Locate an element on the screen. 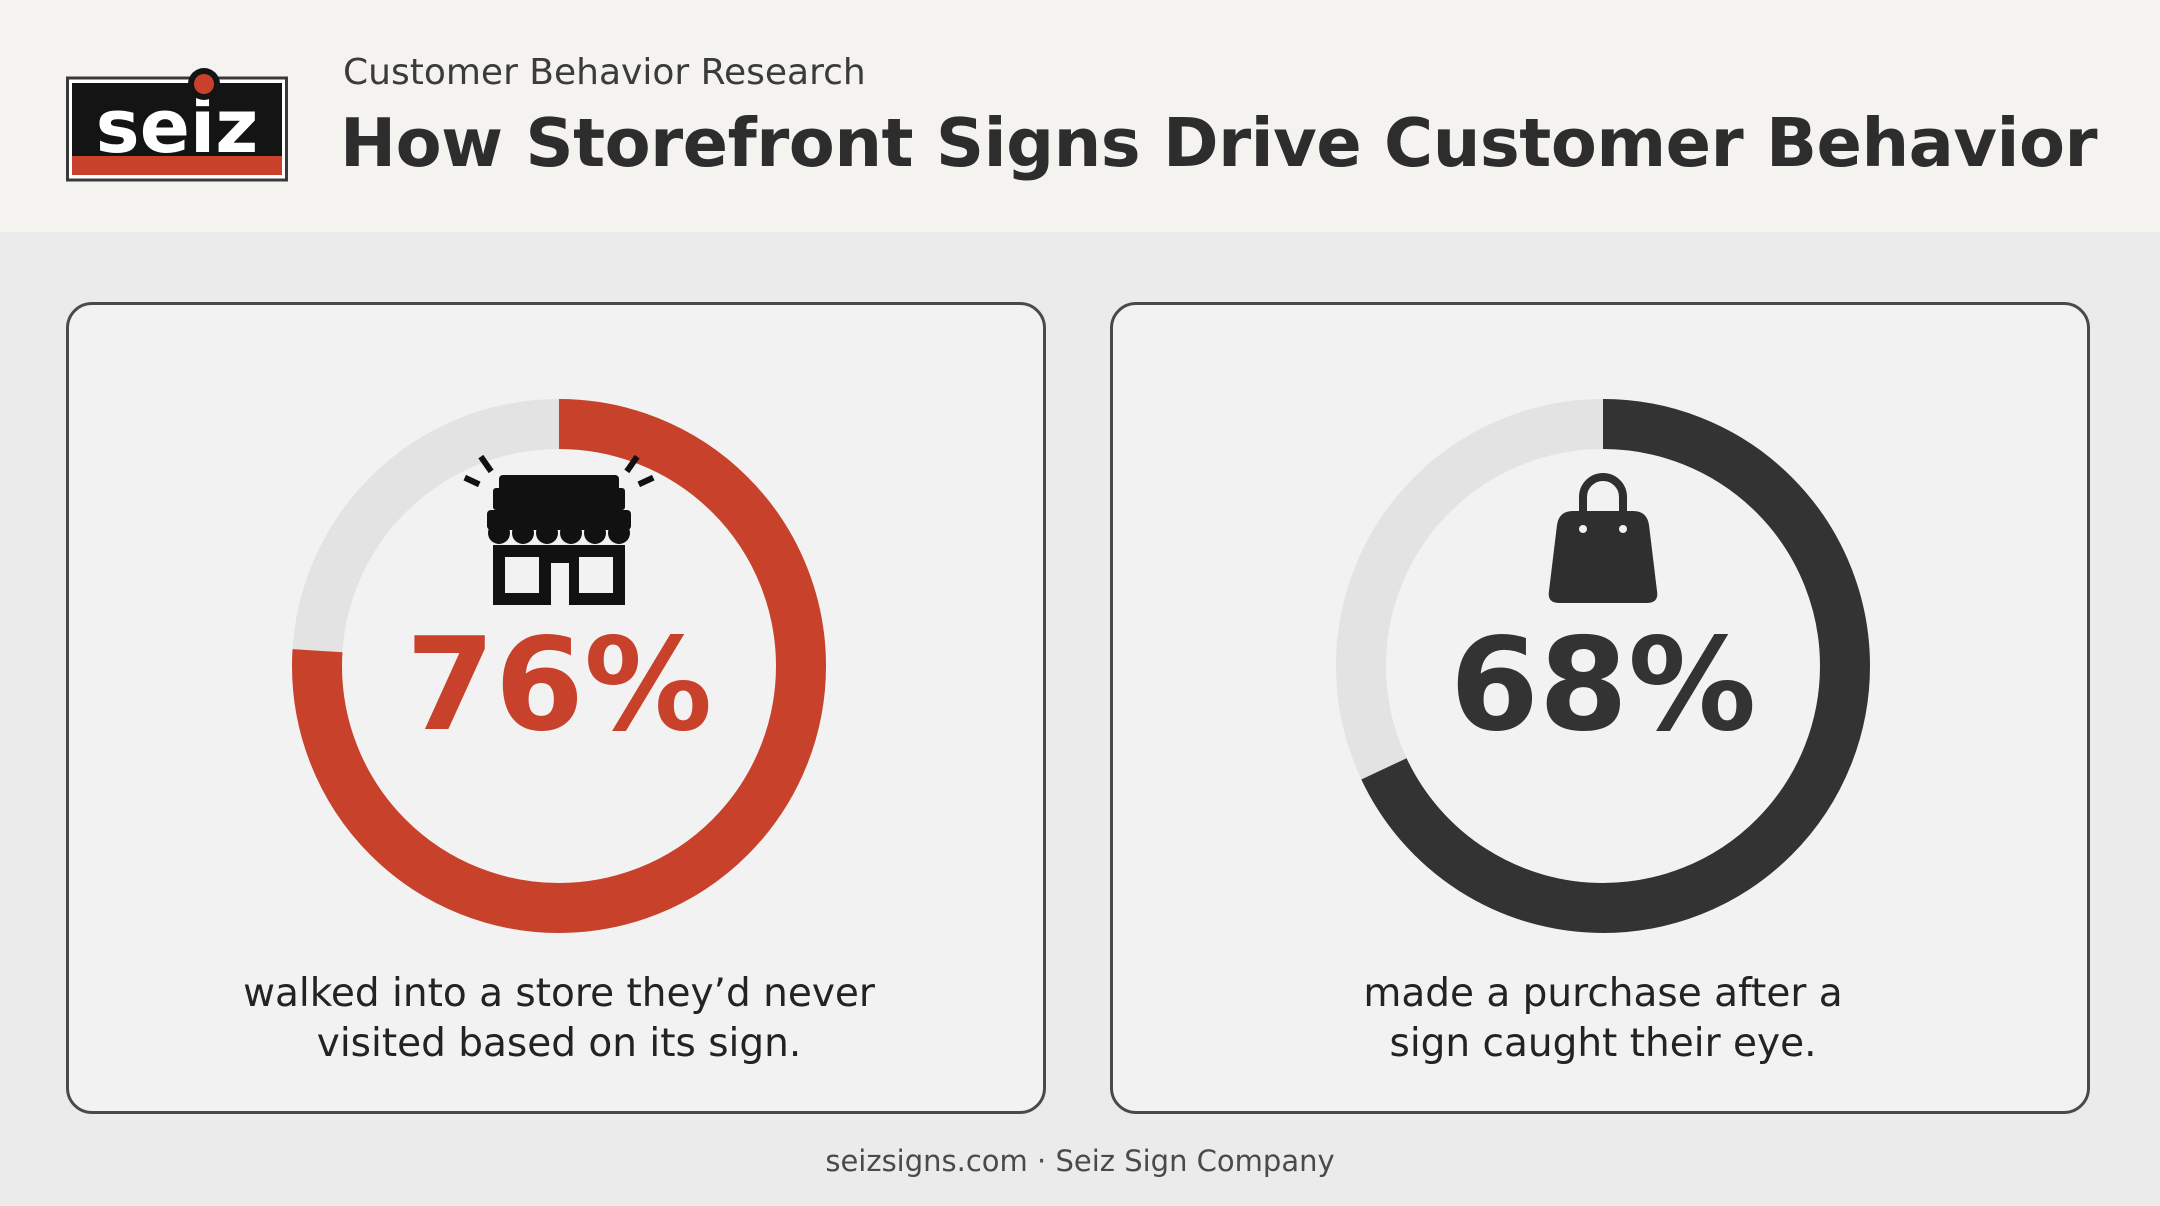  description-line-2: visited based on its sign. is located at coordinates (559, 1043).